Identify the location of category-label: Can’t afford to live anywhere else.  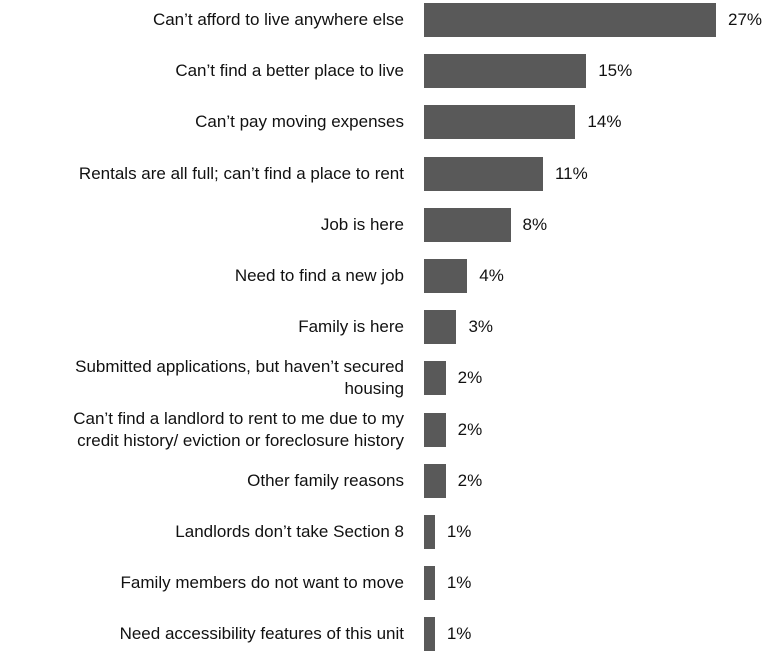
(278, 19).